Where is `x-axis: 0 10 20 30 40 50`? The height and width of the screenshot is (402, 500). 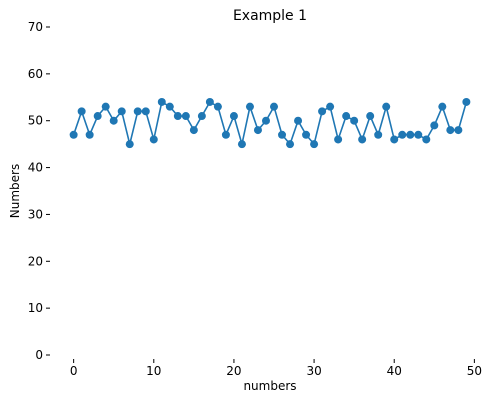
x-axis: 0 10 20 30 40 50 is located at coordinates (276, 368).